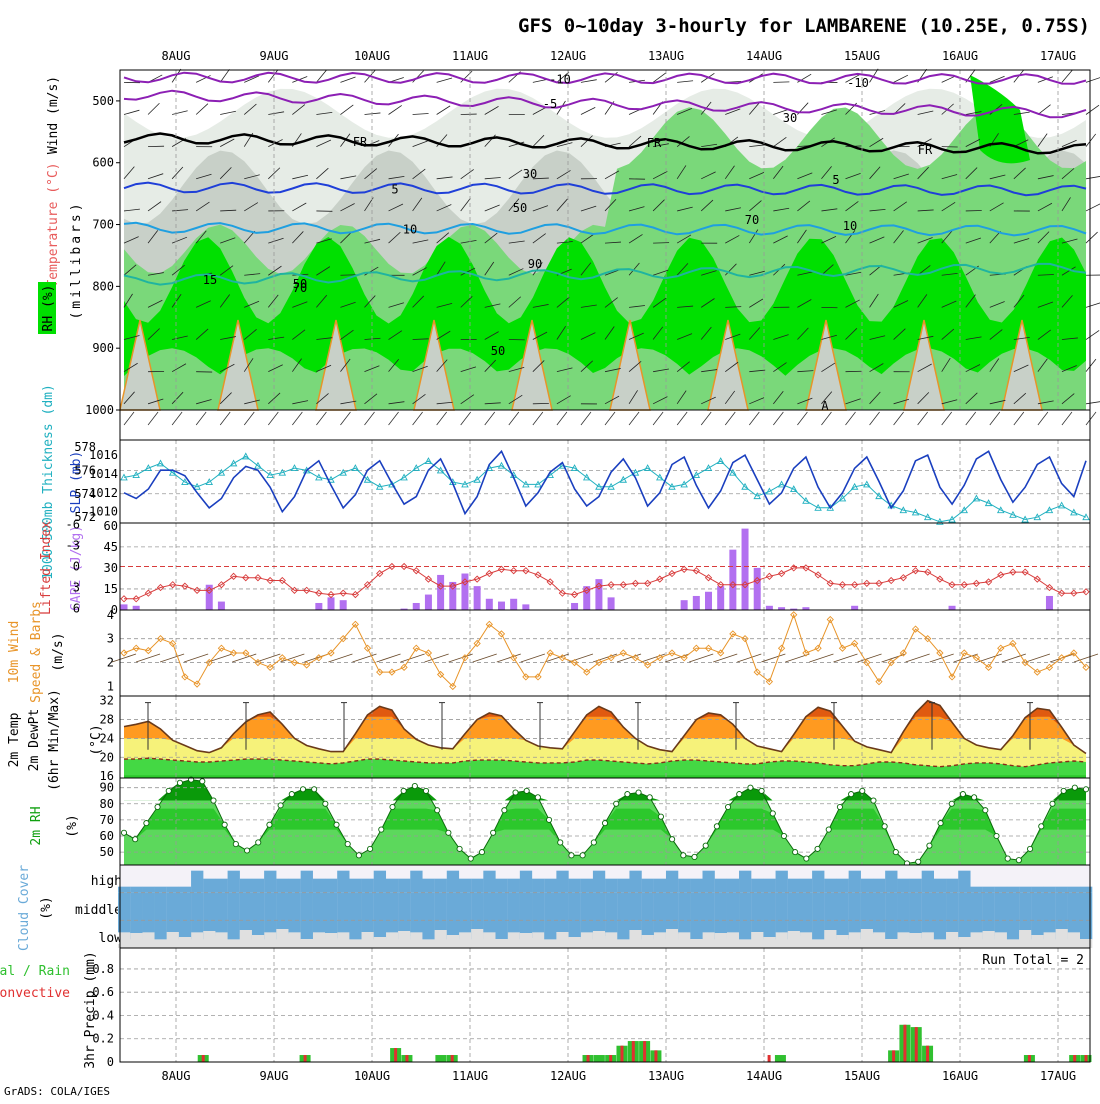 This screenshot has width=1100, height=1104. I want to click on rh-title-label: 2m RH, so click(36, 825).